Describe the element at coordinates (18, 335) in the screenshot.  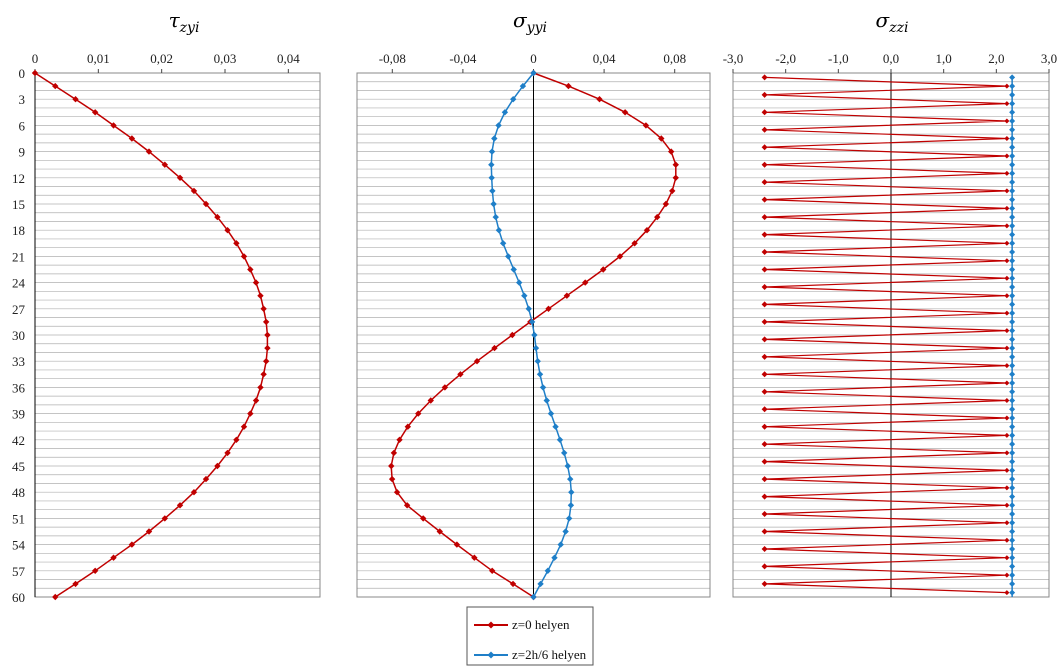
I see `y-tick-label: 30` at that location.